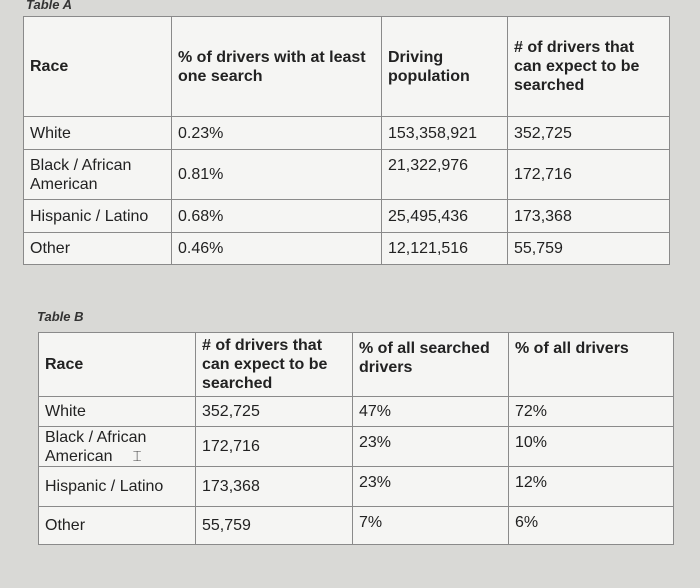  What do you see at coordinates (276, 133) in the screenshot?
I see `table-cell: 0.23%` at bounding box center [276, 133].